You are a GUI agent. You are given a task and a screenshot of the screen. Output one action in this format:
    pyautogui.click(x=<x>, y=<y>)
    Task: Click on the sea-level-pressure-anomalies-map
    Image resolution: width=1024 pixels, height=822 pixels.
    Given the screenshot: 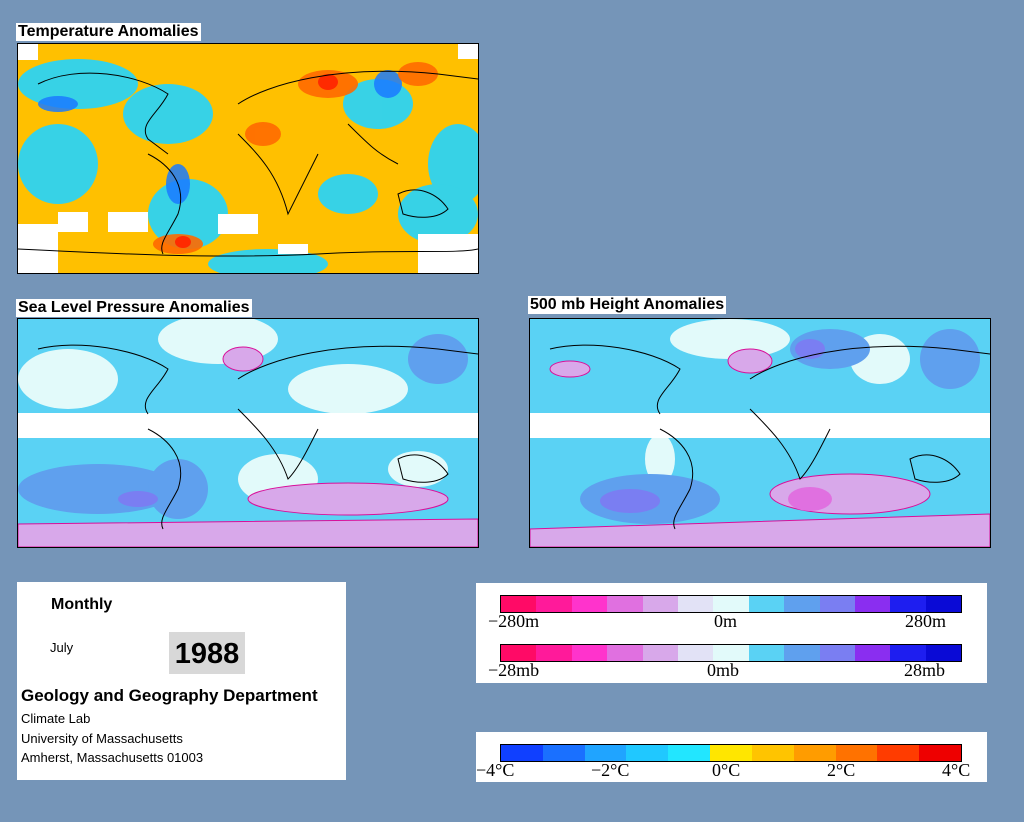 What is the action you would take?
    pyautogui.click(x=248, y=433)
    